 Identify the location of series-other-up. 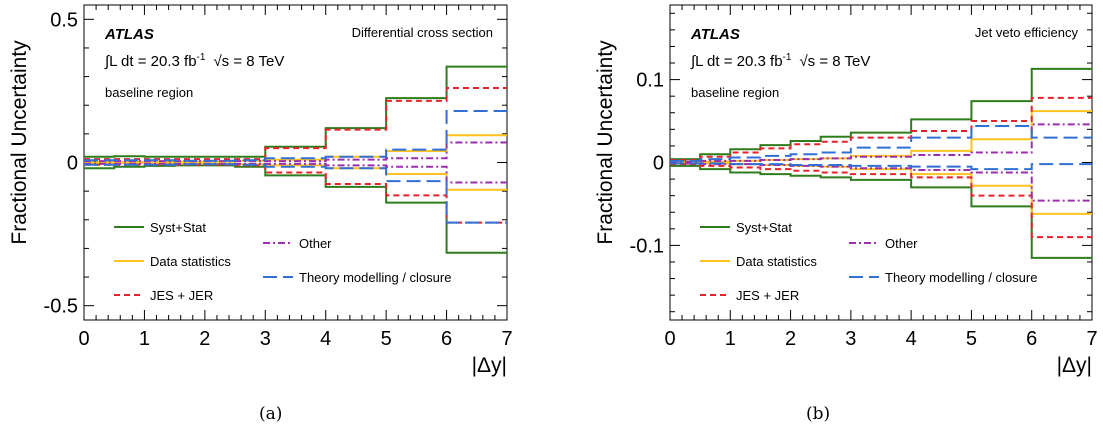
(881, 143).